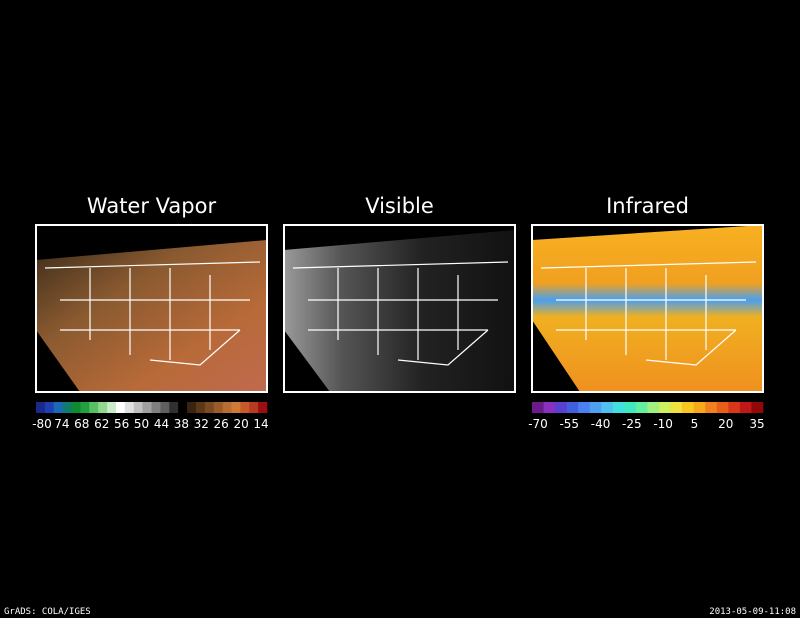 The height and width of the screenshot is (618, 800). I want to click on colorbar-label: 44, so click(161, 424).